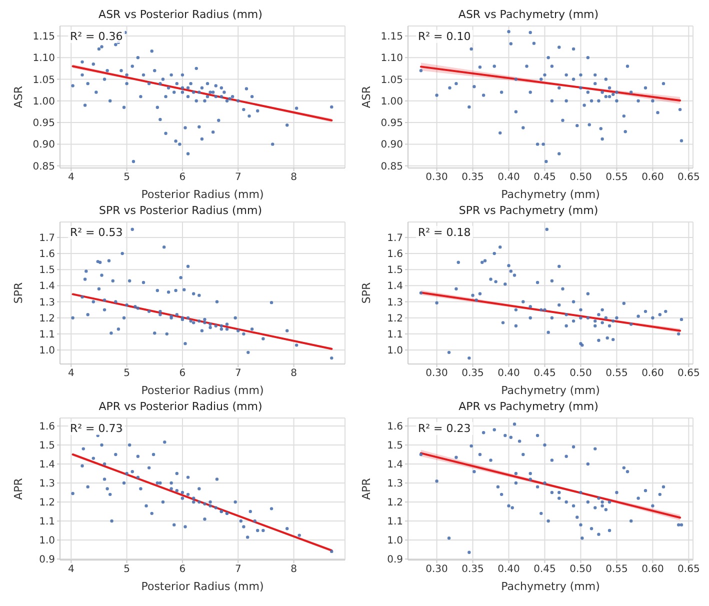 Image resolution: width=709 pixels, height=606 pixels. I want to click on annotation: R² = 0.36, so click(96, 36).